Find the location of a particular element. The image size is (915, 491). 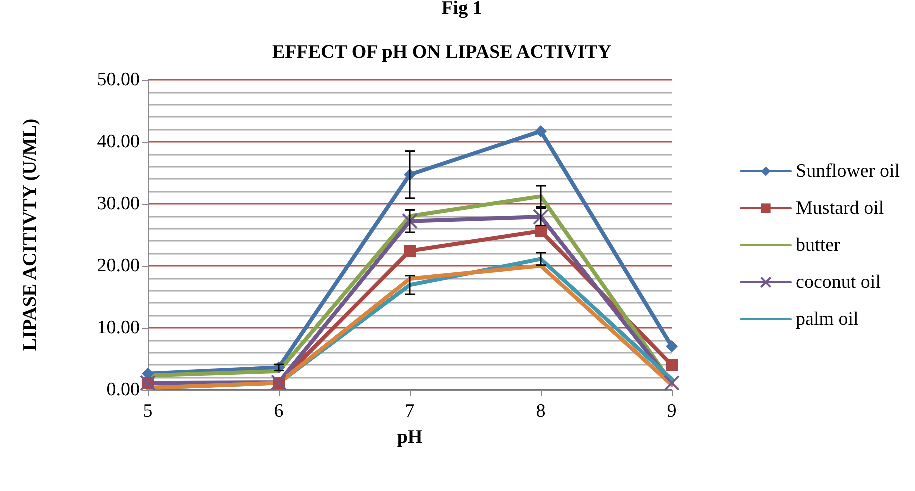

y-tick-label: 40.00 is located at coordinates (118, 142).